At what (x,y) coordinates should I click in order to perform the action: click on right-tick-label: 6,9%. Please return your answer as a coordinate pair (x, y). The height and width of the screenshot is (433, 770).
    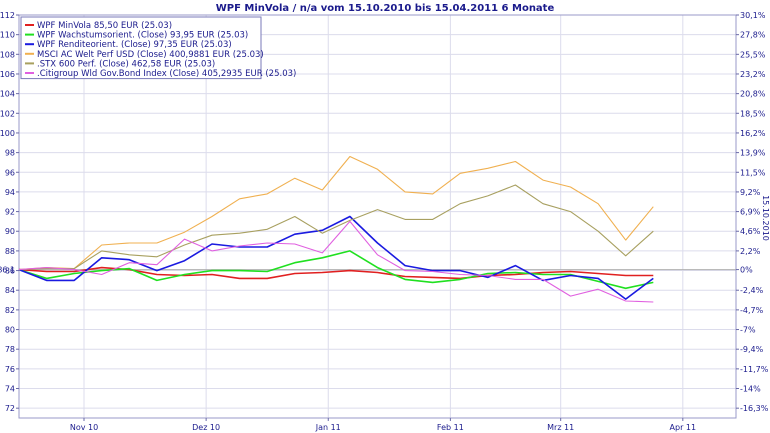
    Looking at the image, I should click on (750, 212).